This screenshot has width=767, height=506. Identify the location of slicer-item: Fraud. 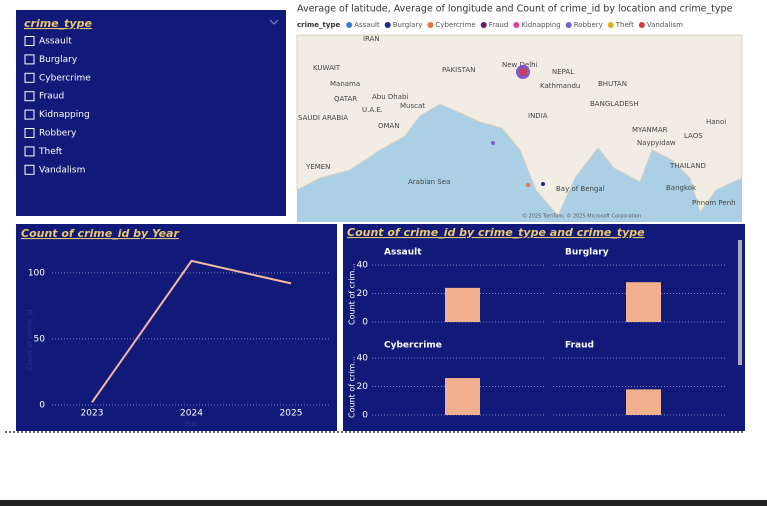
(51, 97).